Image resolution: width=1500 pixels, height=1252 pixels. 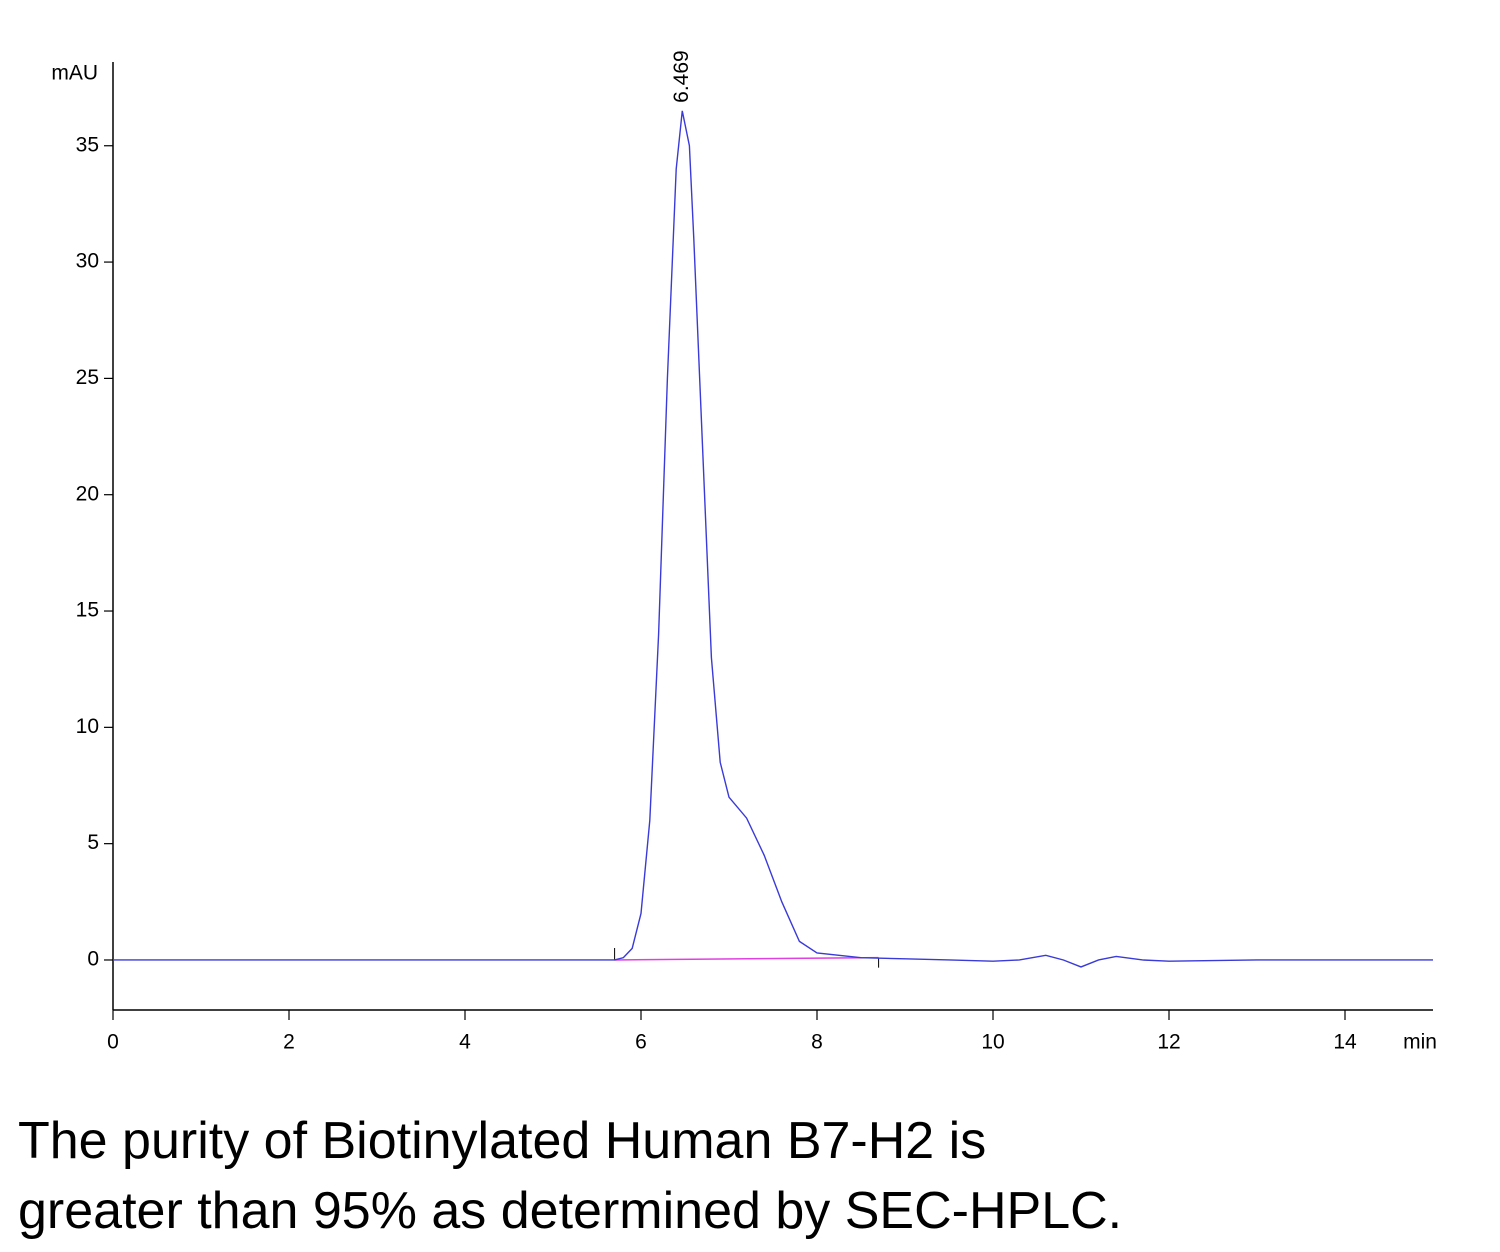 What do you see at coordinates (465, 1042) in the screenshot?
I see `x-tick-label: 4` at bounding box center [465, 1042].